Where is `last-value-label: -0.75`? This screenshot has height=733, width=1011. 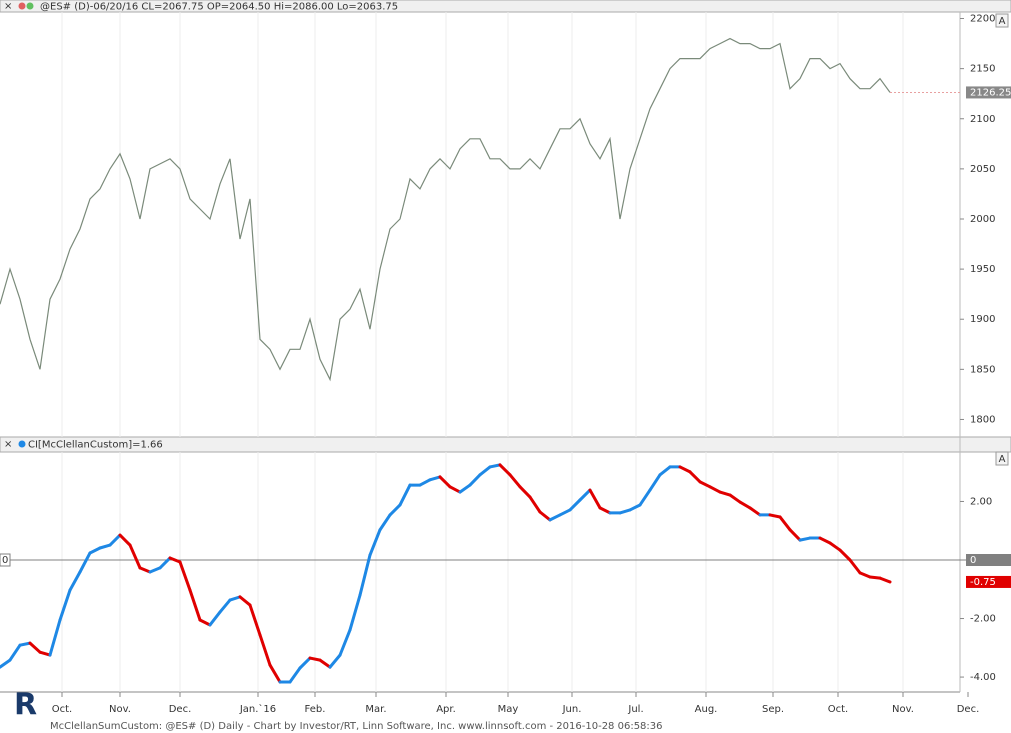
last-value-label: -0.75 is located at coordinates (983, 582).